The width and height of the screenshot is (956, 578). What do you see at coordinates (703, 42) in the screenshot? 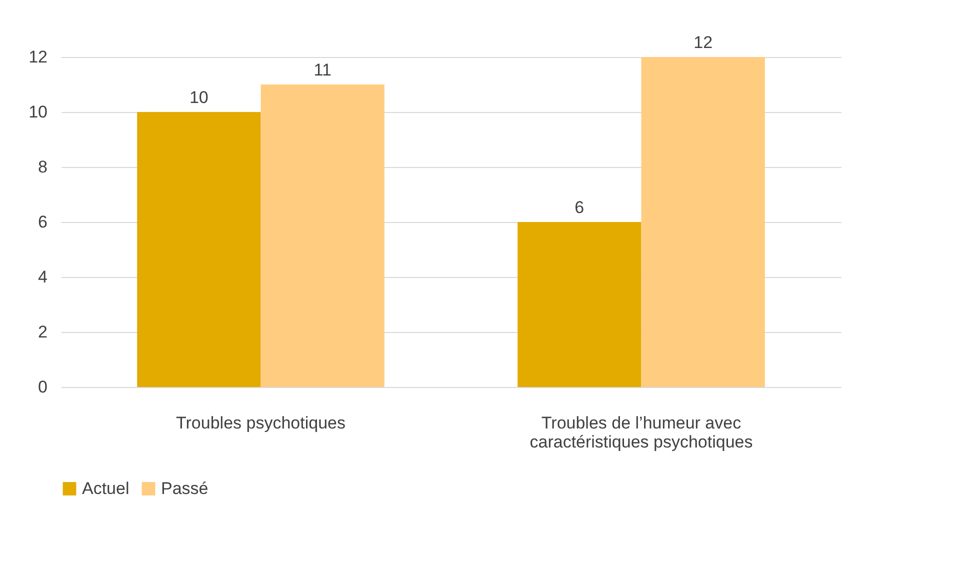
I see `data-label: 12` at bounding box center [703, 42].